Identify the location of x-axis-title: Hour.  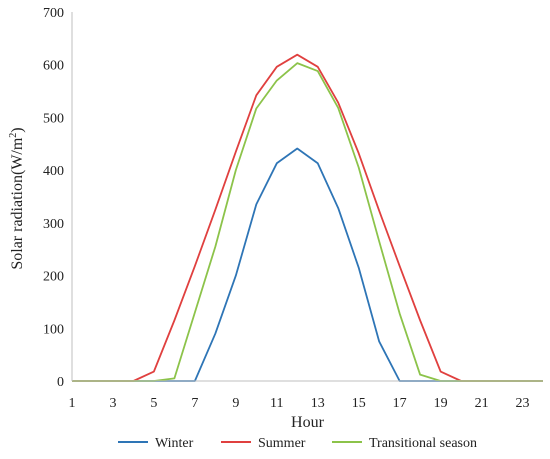
(308, 422).